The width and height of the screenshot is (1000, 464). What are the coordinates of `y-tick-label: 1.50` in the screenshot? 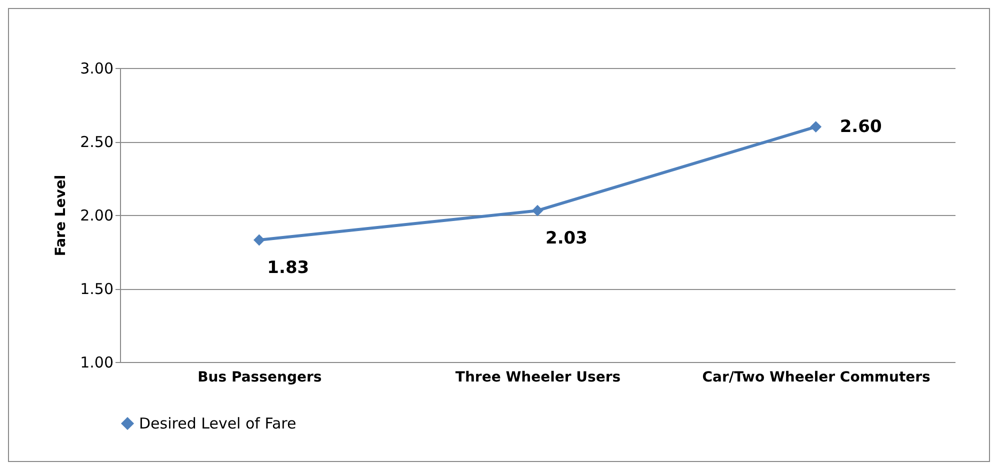 It's located at (97, 289).